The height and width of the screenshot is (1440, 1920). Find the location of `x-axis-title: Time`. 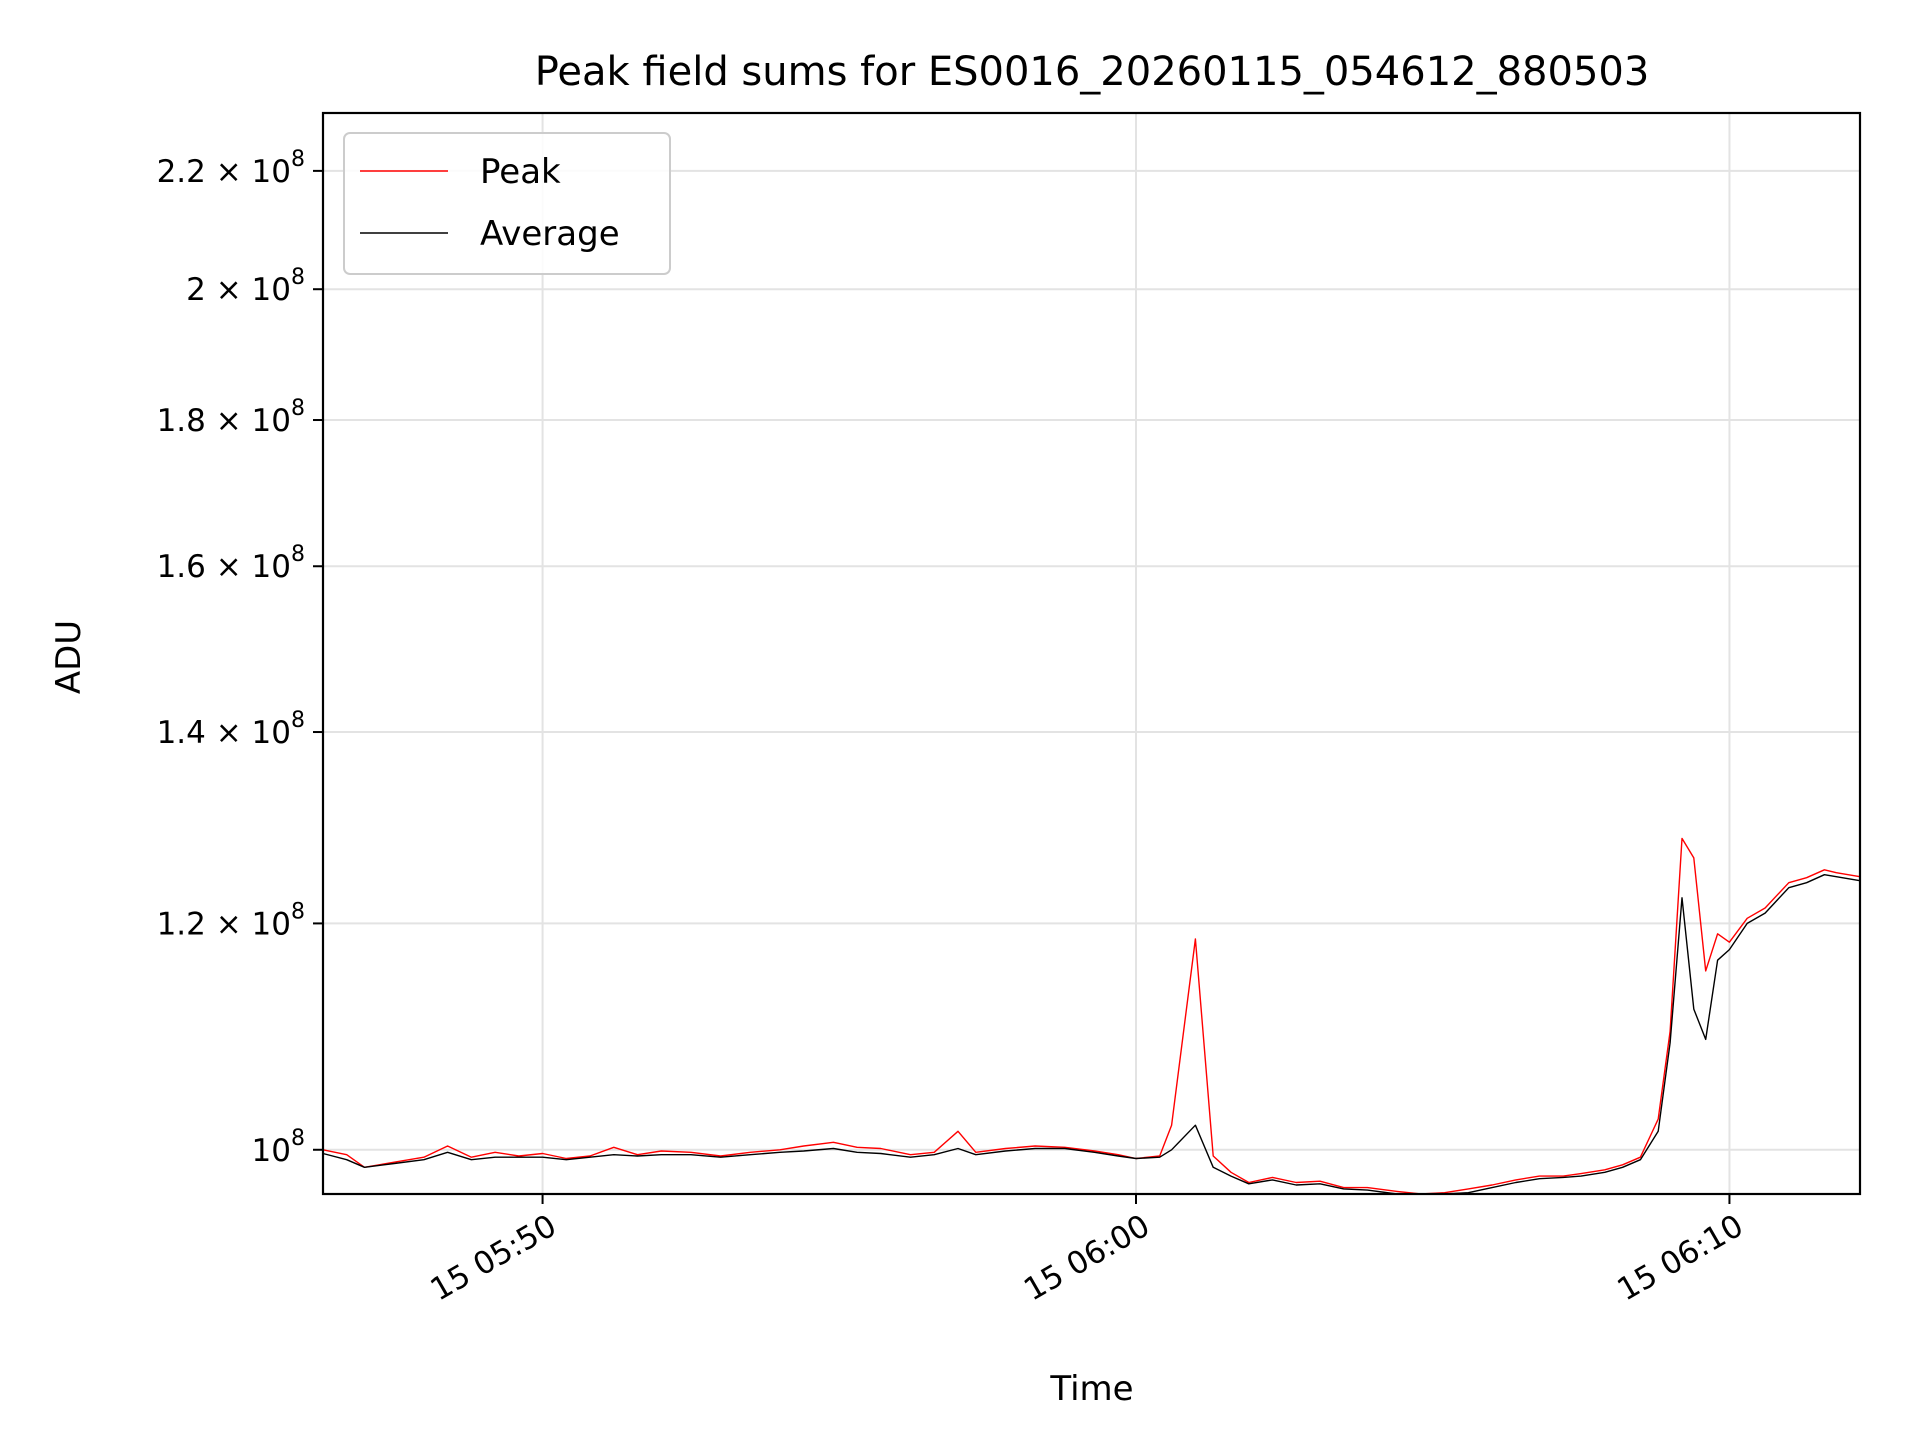

x-axis-title: Time is located at coordinates (1091, 1389).